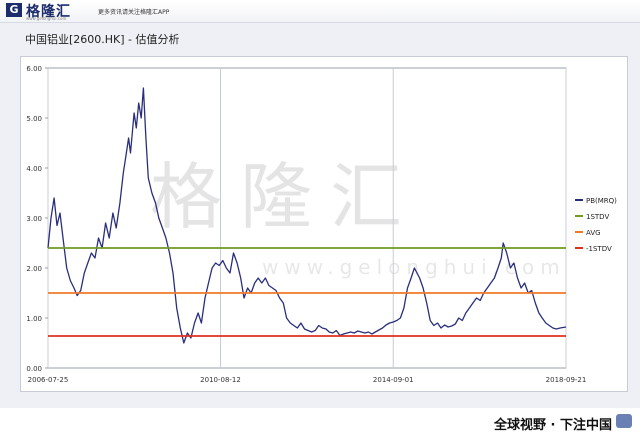 This screenshot has height=435, width=640. Describe the element at coordinates (48, 12) in the screenshot. I see `brand-name: 格隆汇` at that location.